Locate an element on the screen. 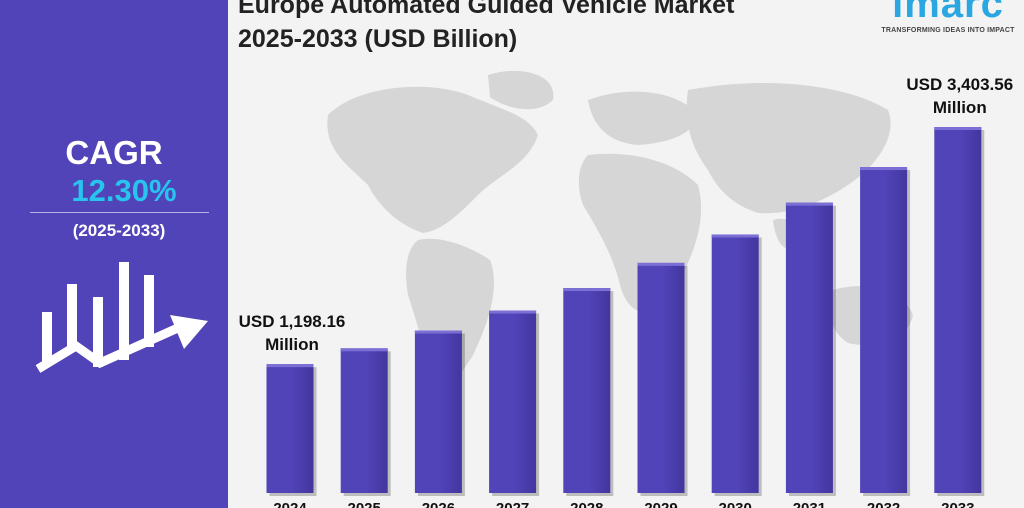 The image size is (1024, 508). chart-title-line2: 2025-2033 (USD Billion) is located at coordinates (378, 39).